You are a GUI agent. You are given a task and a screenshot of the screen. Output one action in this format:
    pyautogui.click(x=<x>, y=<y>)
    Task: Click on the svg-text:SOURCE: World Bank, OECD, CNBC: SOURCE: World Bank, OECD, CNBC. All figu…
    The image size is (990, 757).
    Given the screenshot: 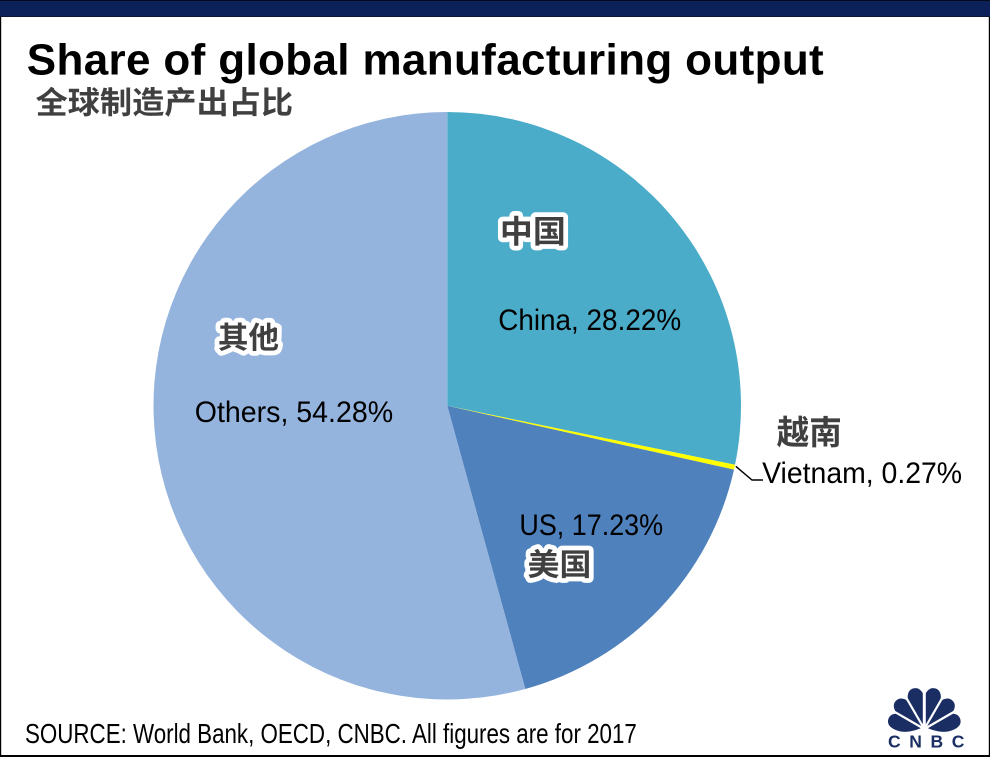 What is the action you would take?
    pyautogui.click(x=331, y=734)
    